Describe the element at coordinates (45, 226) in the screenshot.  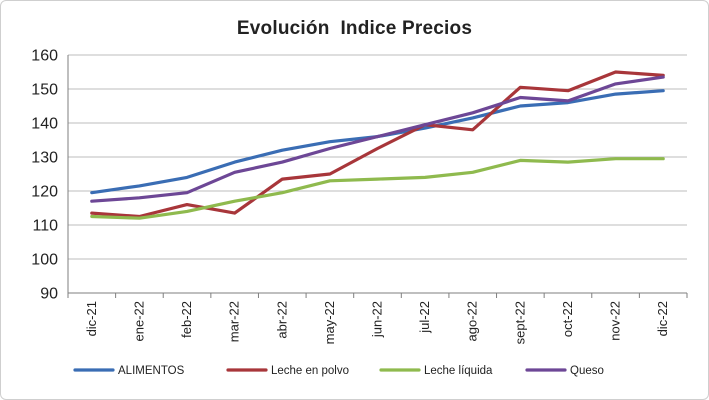
I see `y-tick-label: 110` at that location.